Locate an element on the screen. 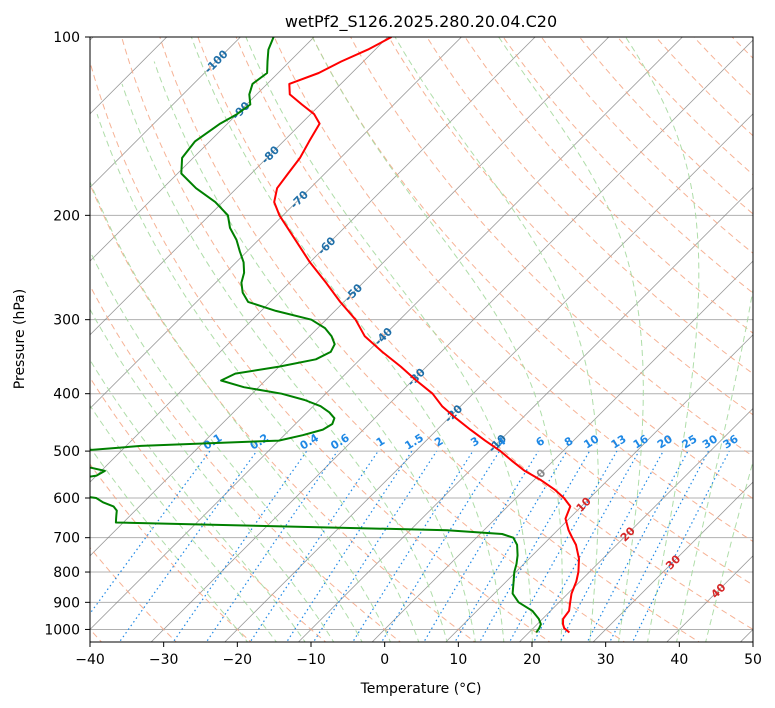  x-tick-label: −10 is located at coordinates (311, 660).